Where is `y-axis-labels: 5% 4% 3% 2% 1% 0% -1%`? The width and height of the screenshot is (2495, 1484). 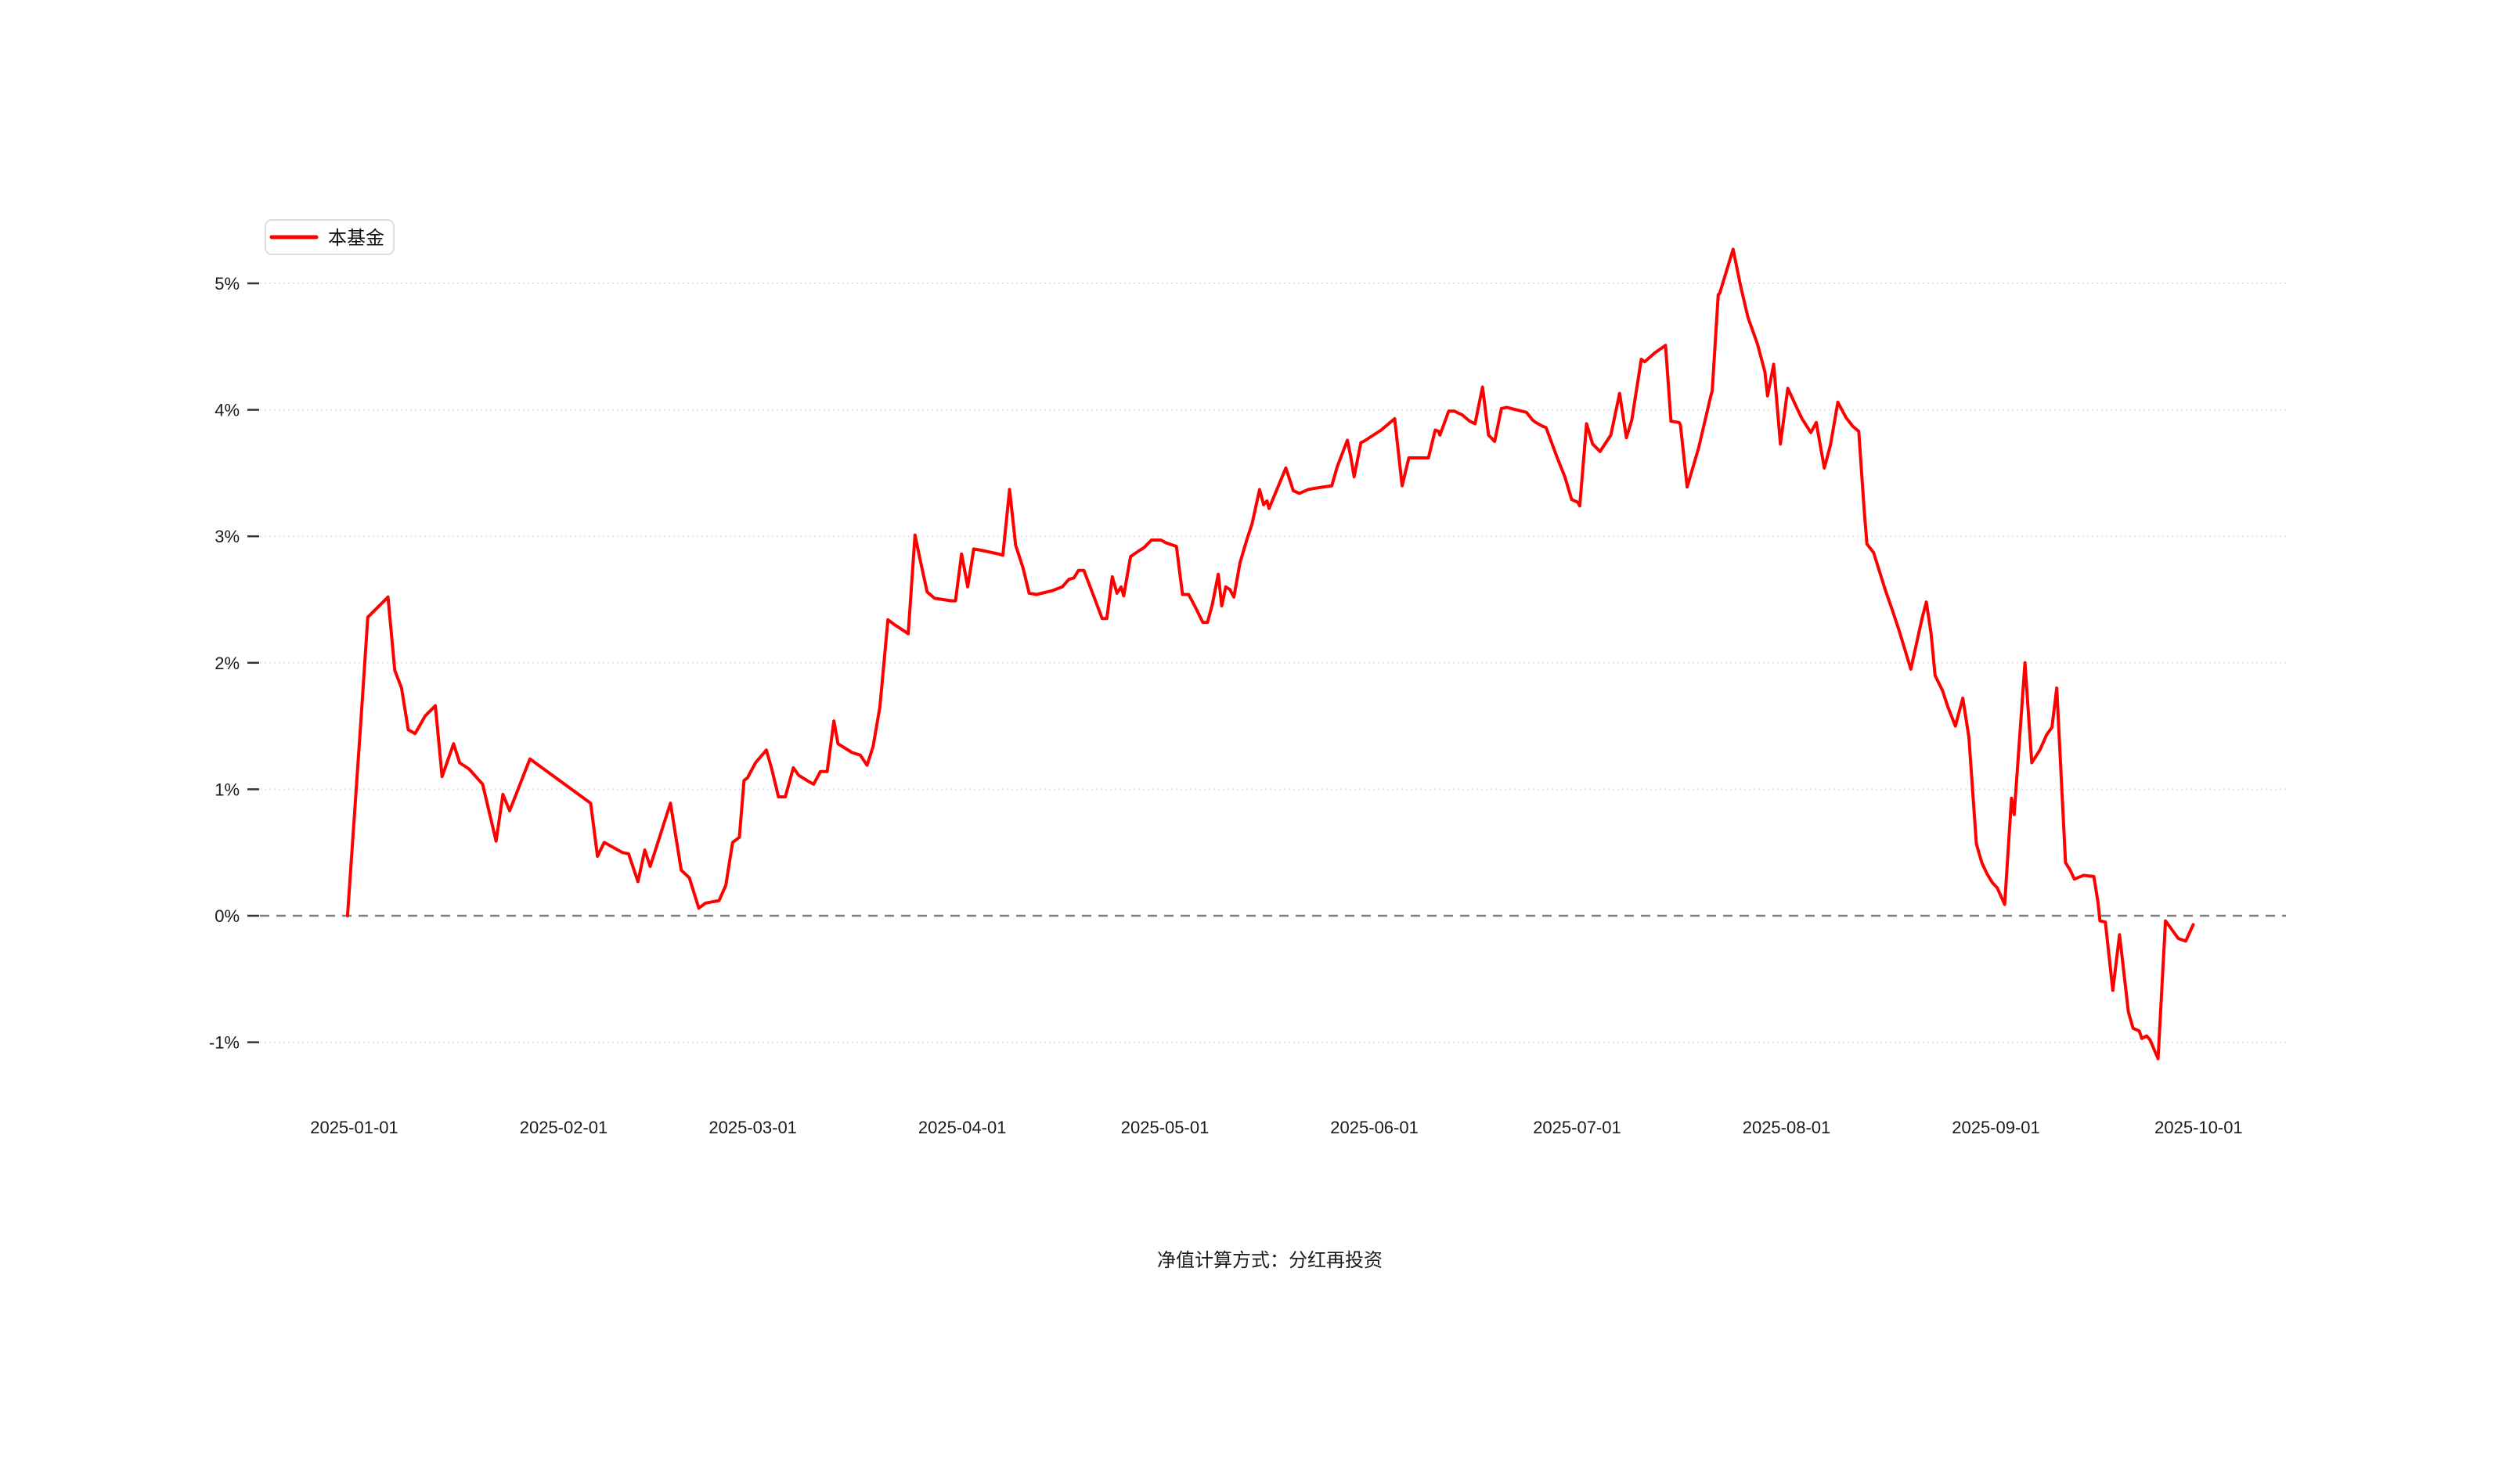 y-axis-labels: 5% 4% 3% 2% 1% 0% -1% is located at coordinates (224, 664).